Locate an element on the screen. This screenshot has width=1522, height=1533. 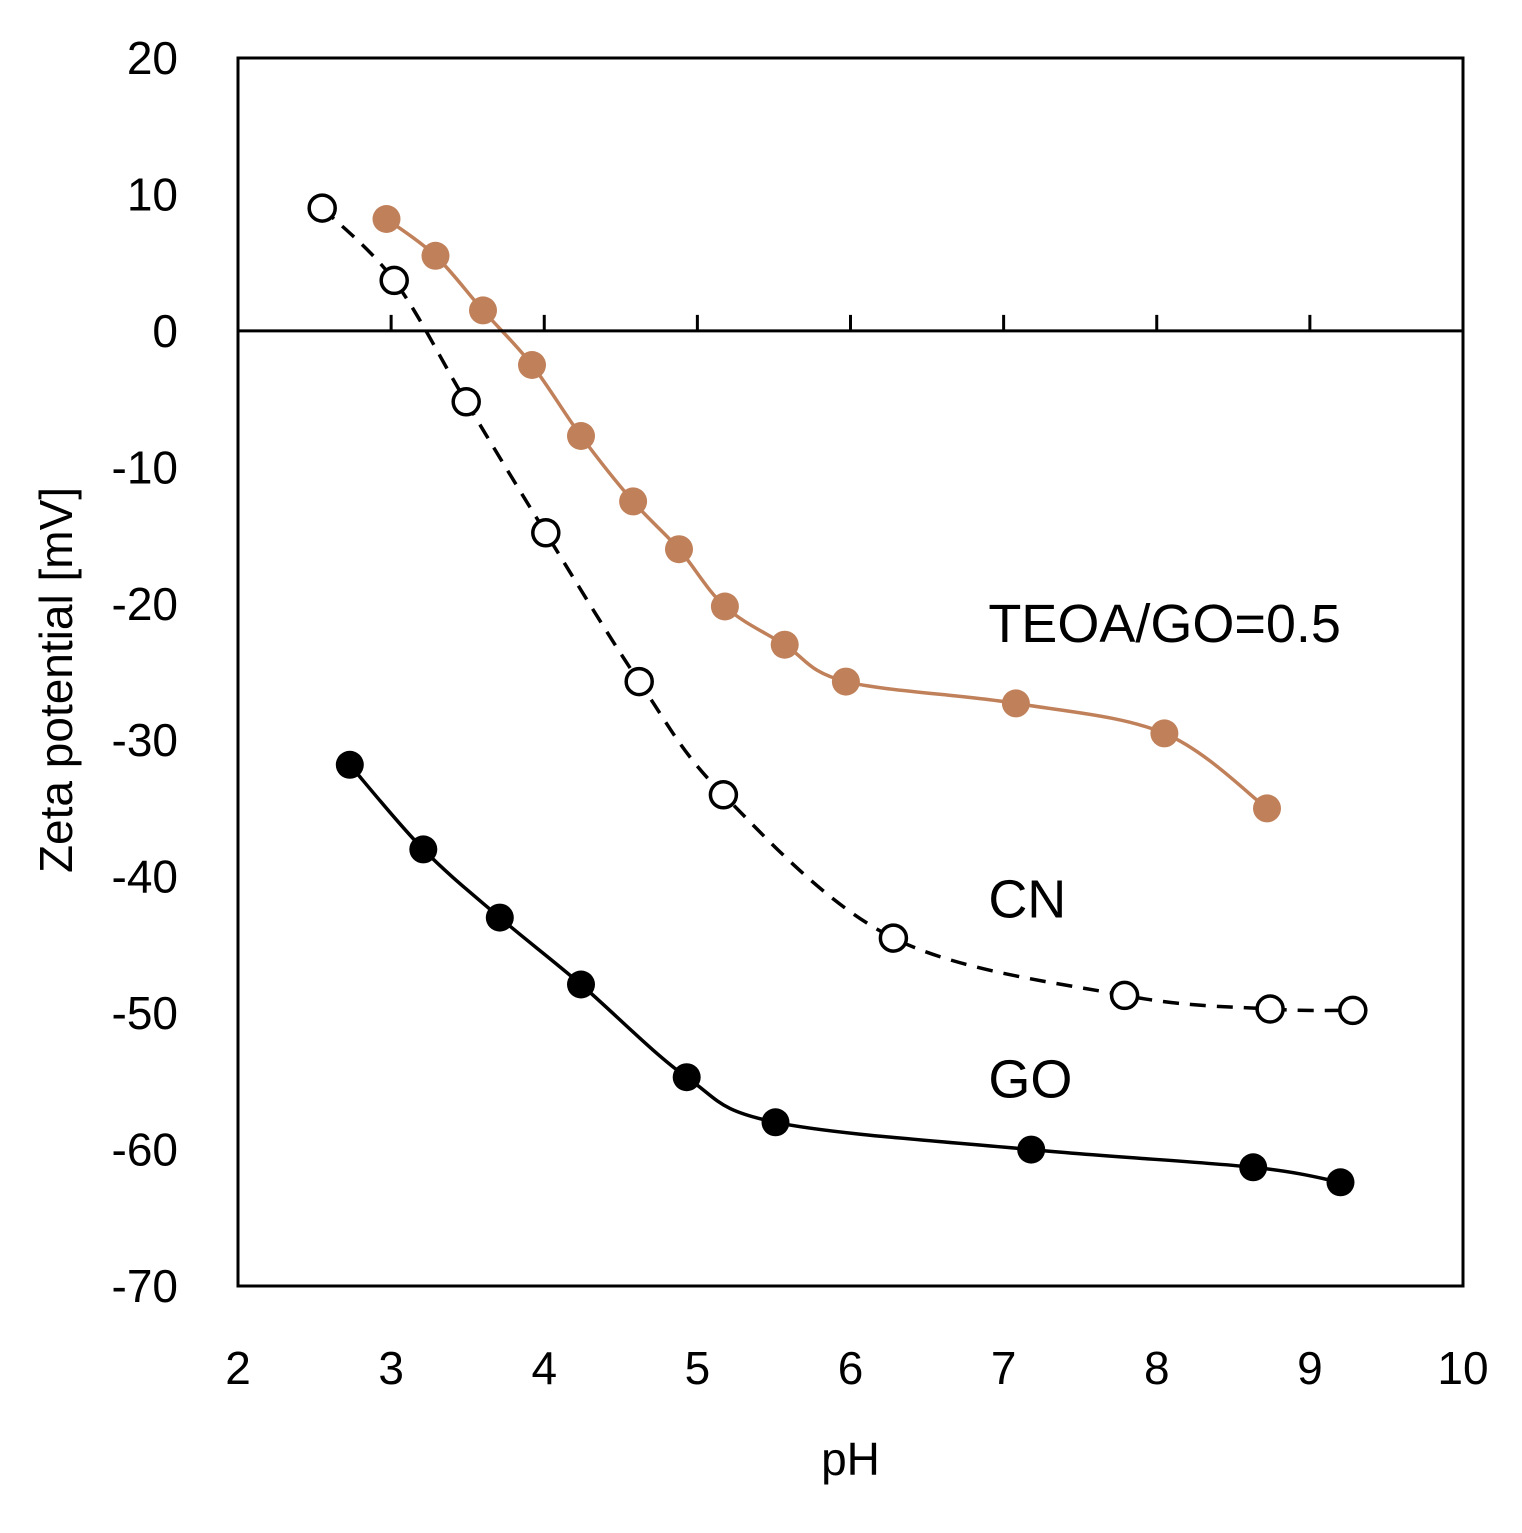
y-tick-label: -20 is located at coordinates (145, 604).